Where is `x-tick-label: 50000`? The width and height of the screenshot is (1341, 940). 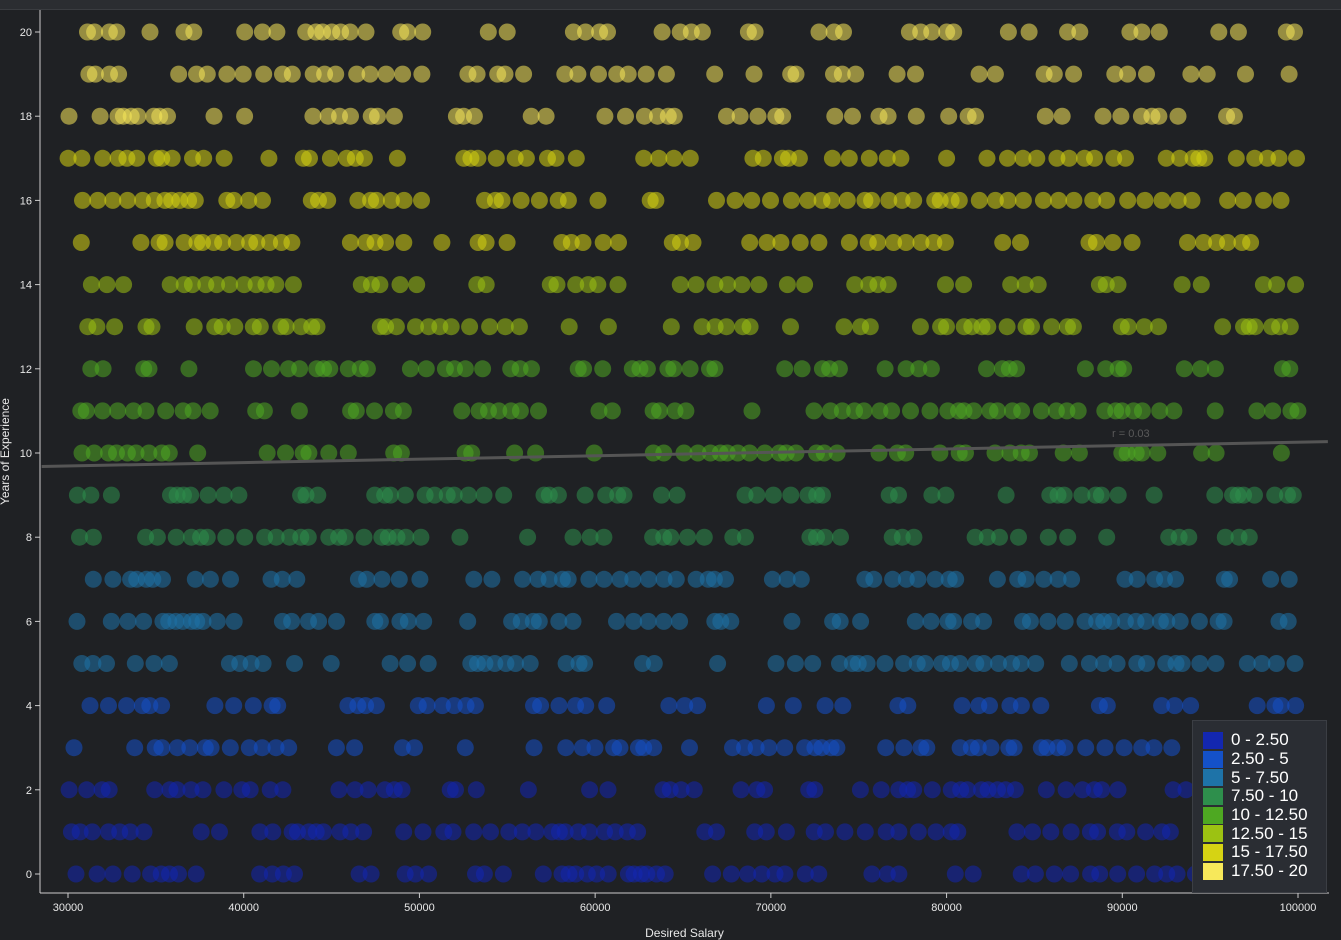
x-tick-label: 50000 is located at coordinates (419, 908).